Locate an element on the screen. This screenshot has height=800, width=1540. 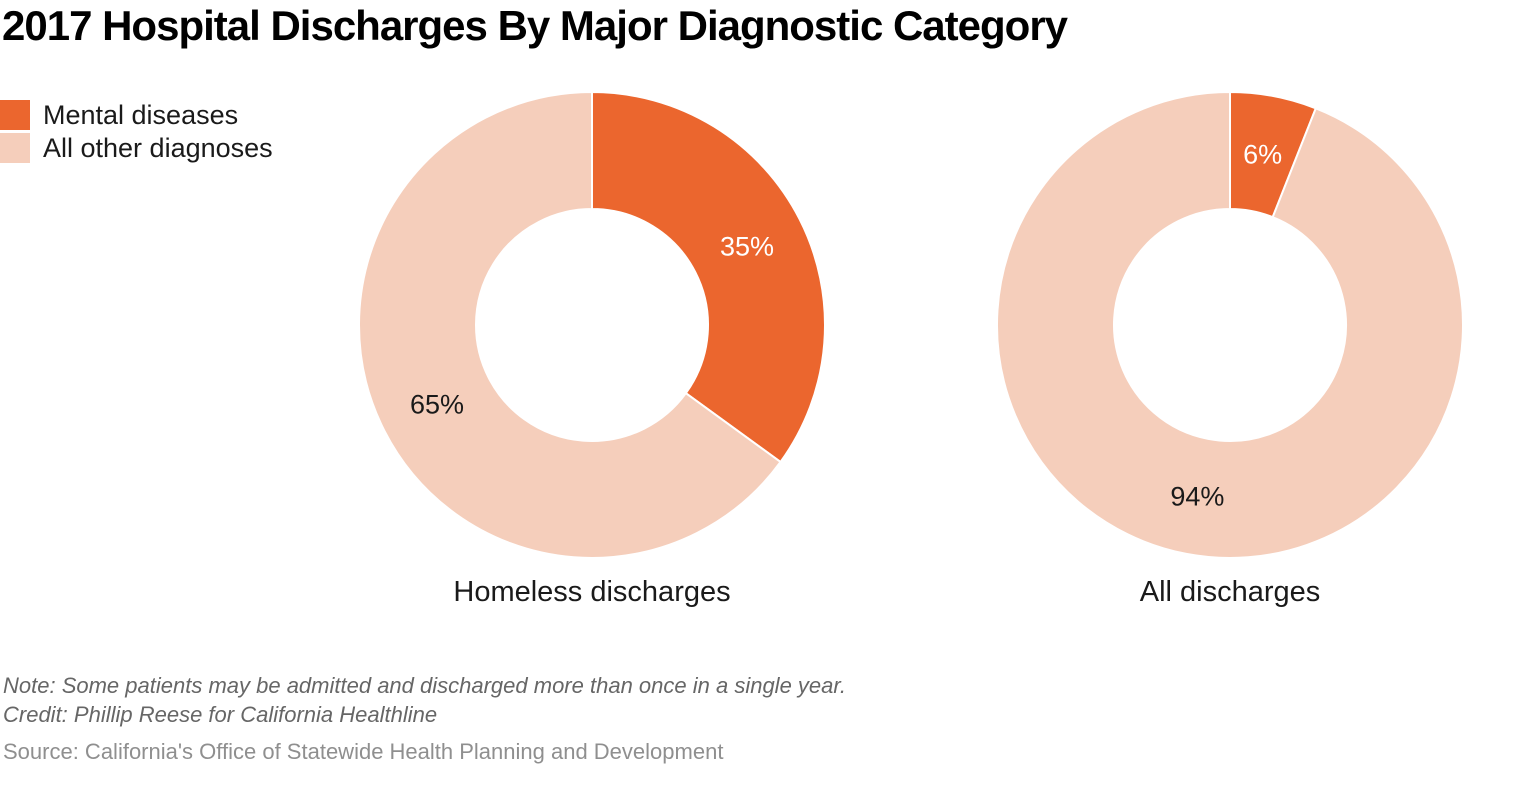
legend-label-all-other-diagnoses: All other diagnoses is located at coordinates (158, 147).